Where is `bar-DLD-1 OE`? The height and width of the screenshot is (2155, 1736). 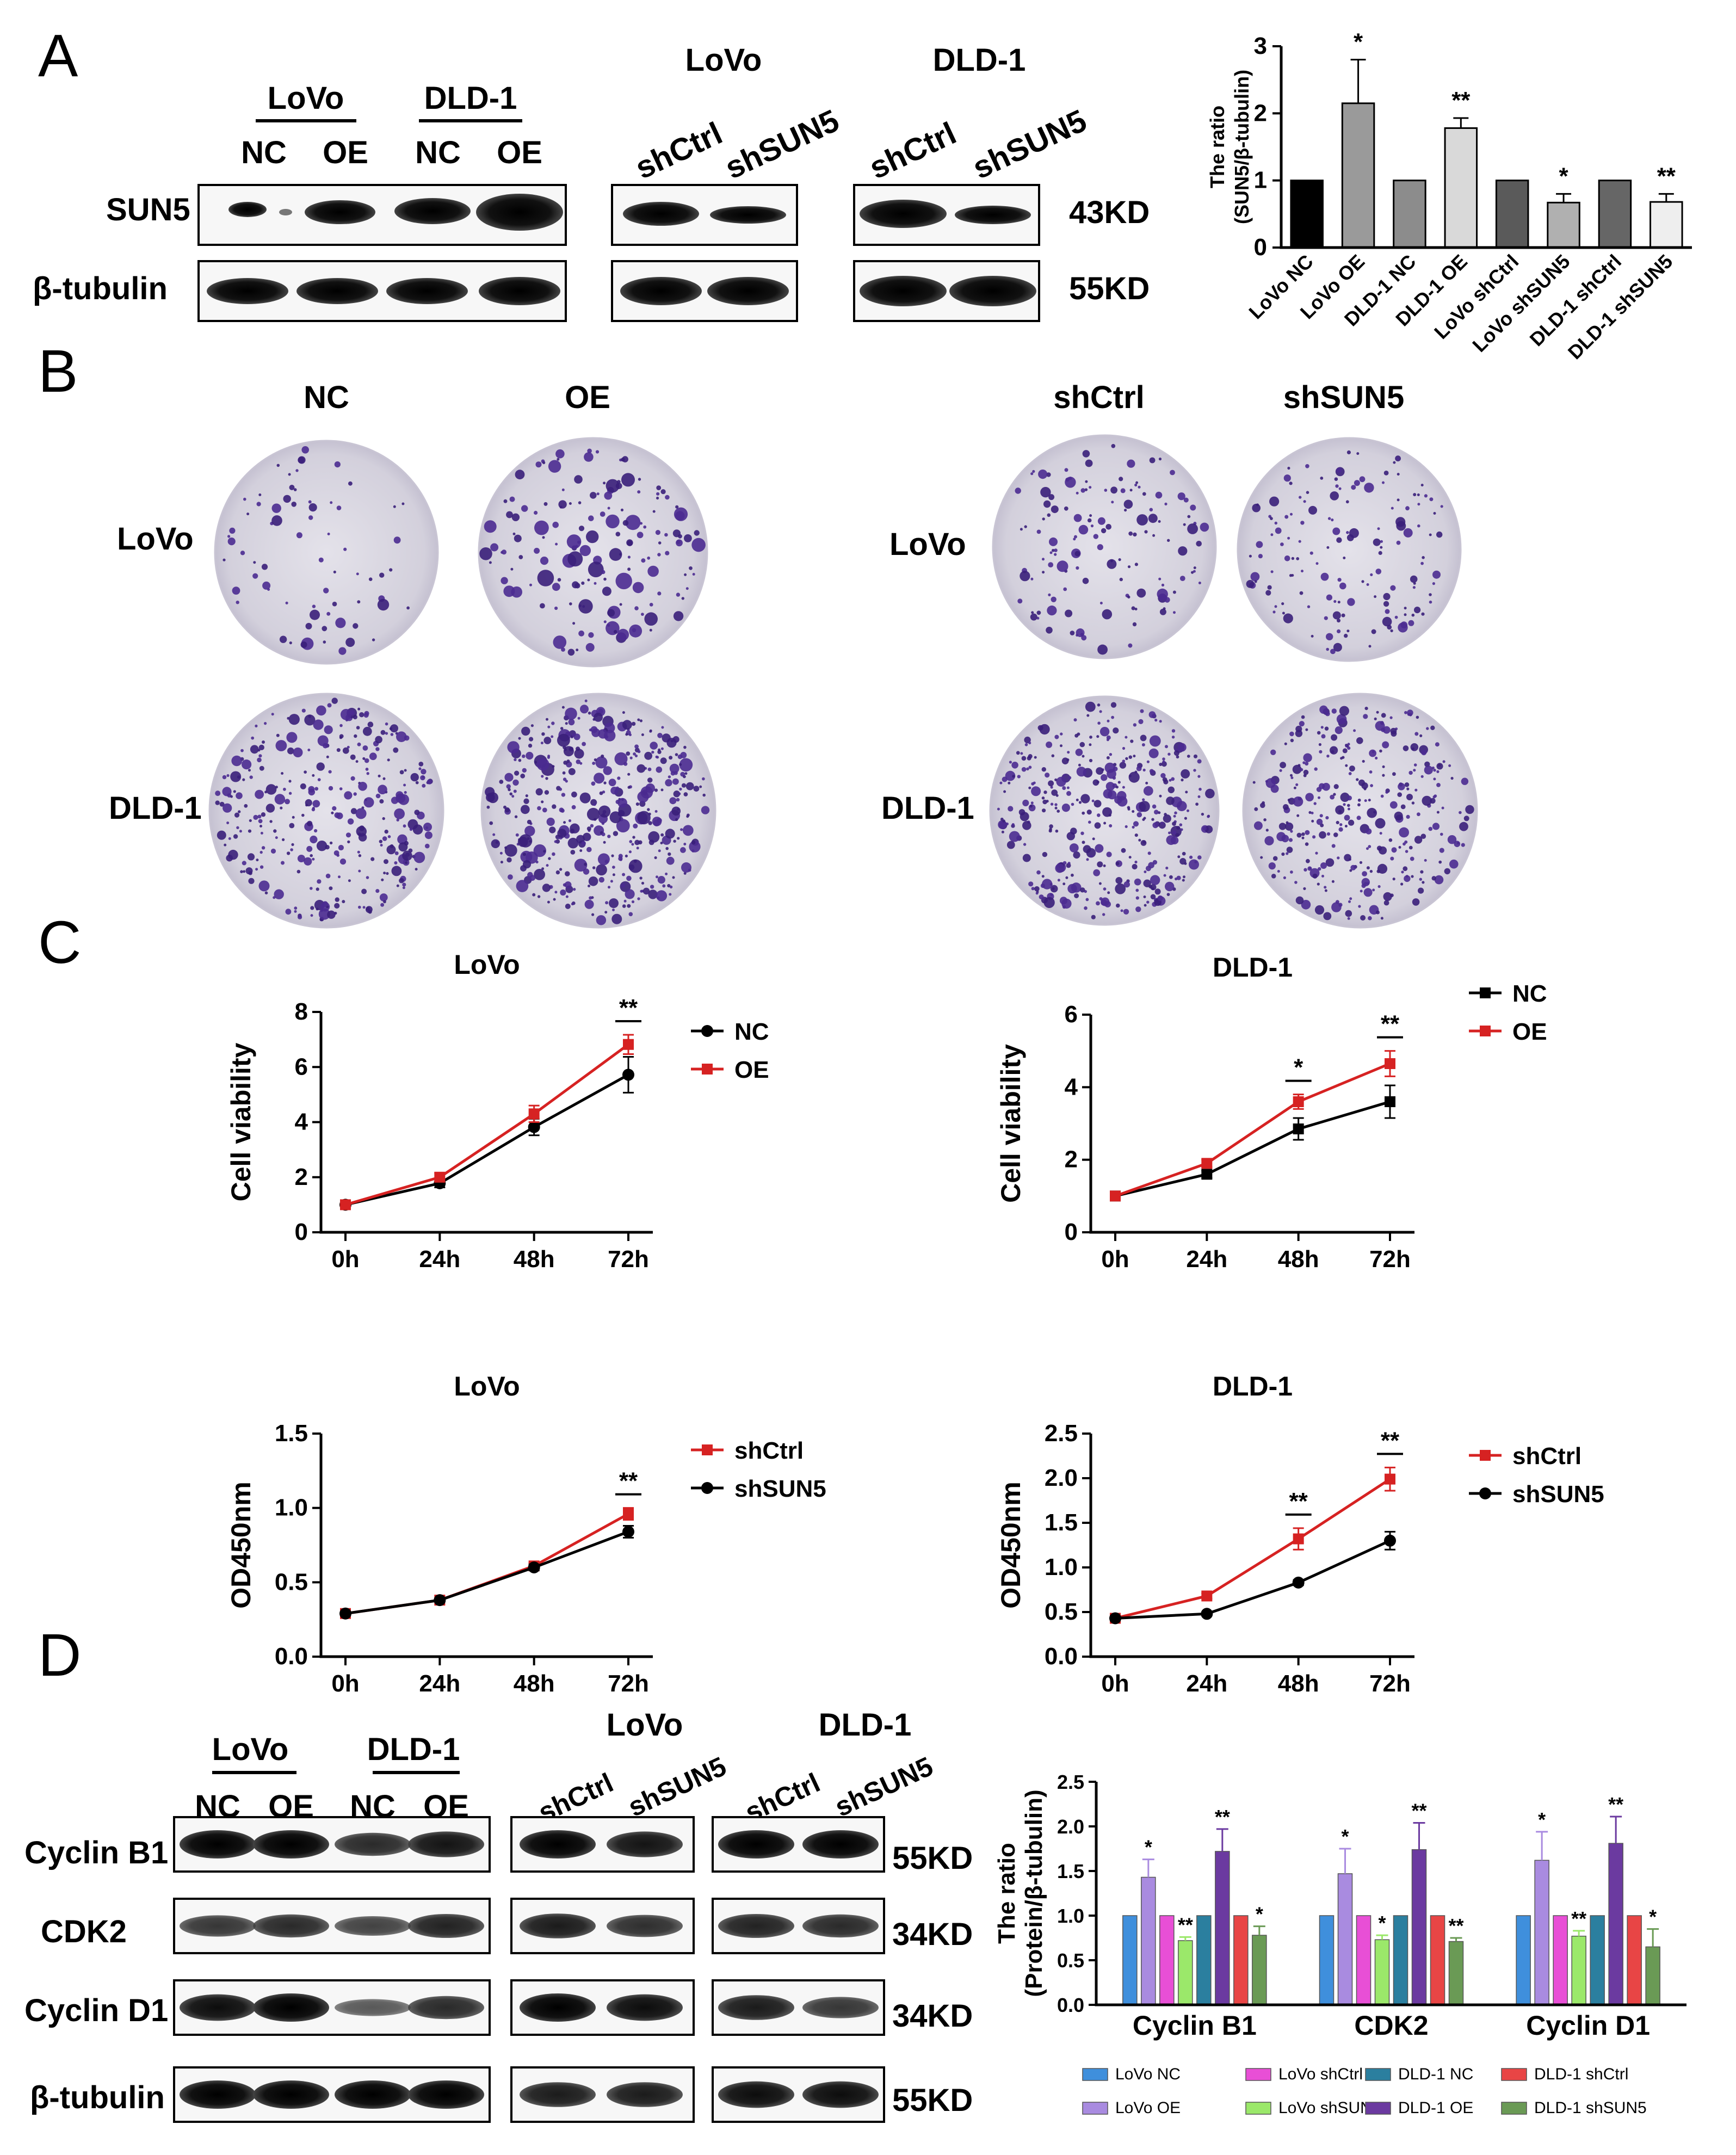 bar-DLD-1 OE is located at coordinates (1615, 1924).